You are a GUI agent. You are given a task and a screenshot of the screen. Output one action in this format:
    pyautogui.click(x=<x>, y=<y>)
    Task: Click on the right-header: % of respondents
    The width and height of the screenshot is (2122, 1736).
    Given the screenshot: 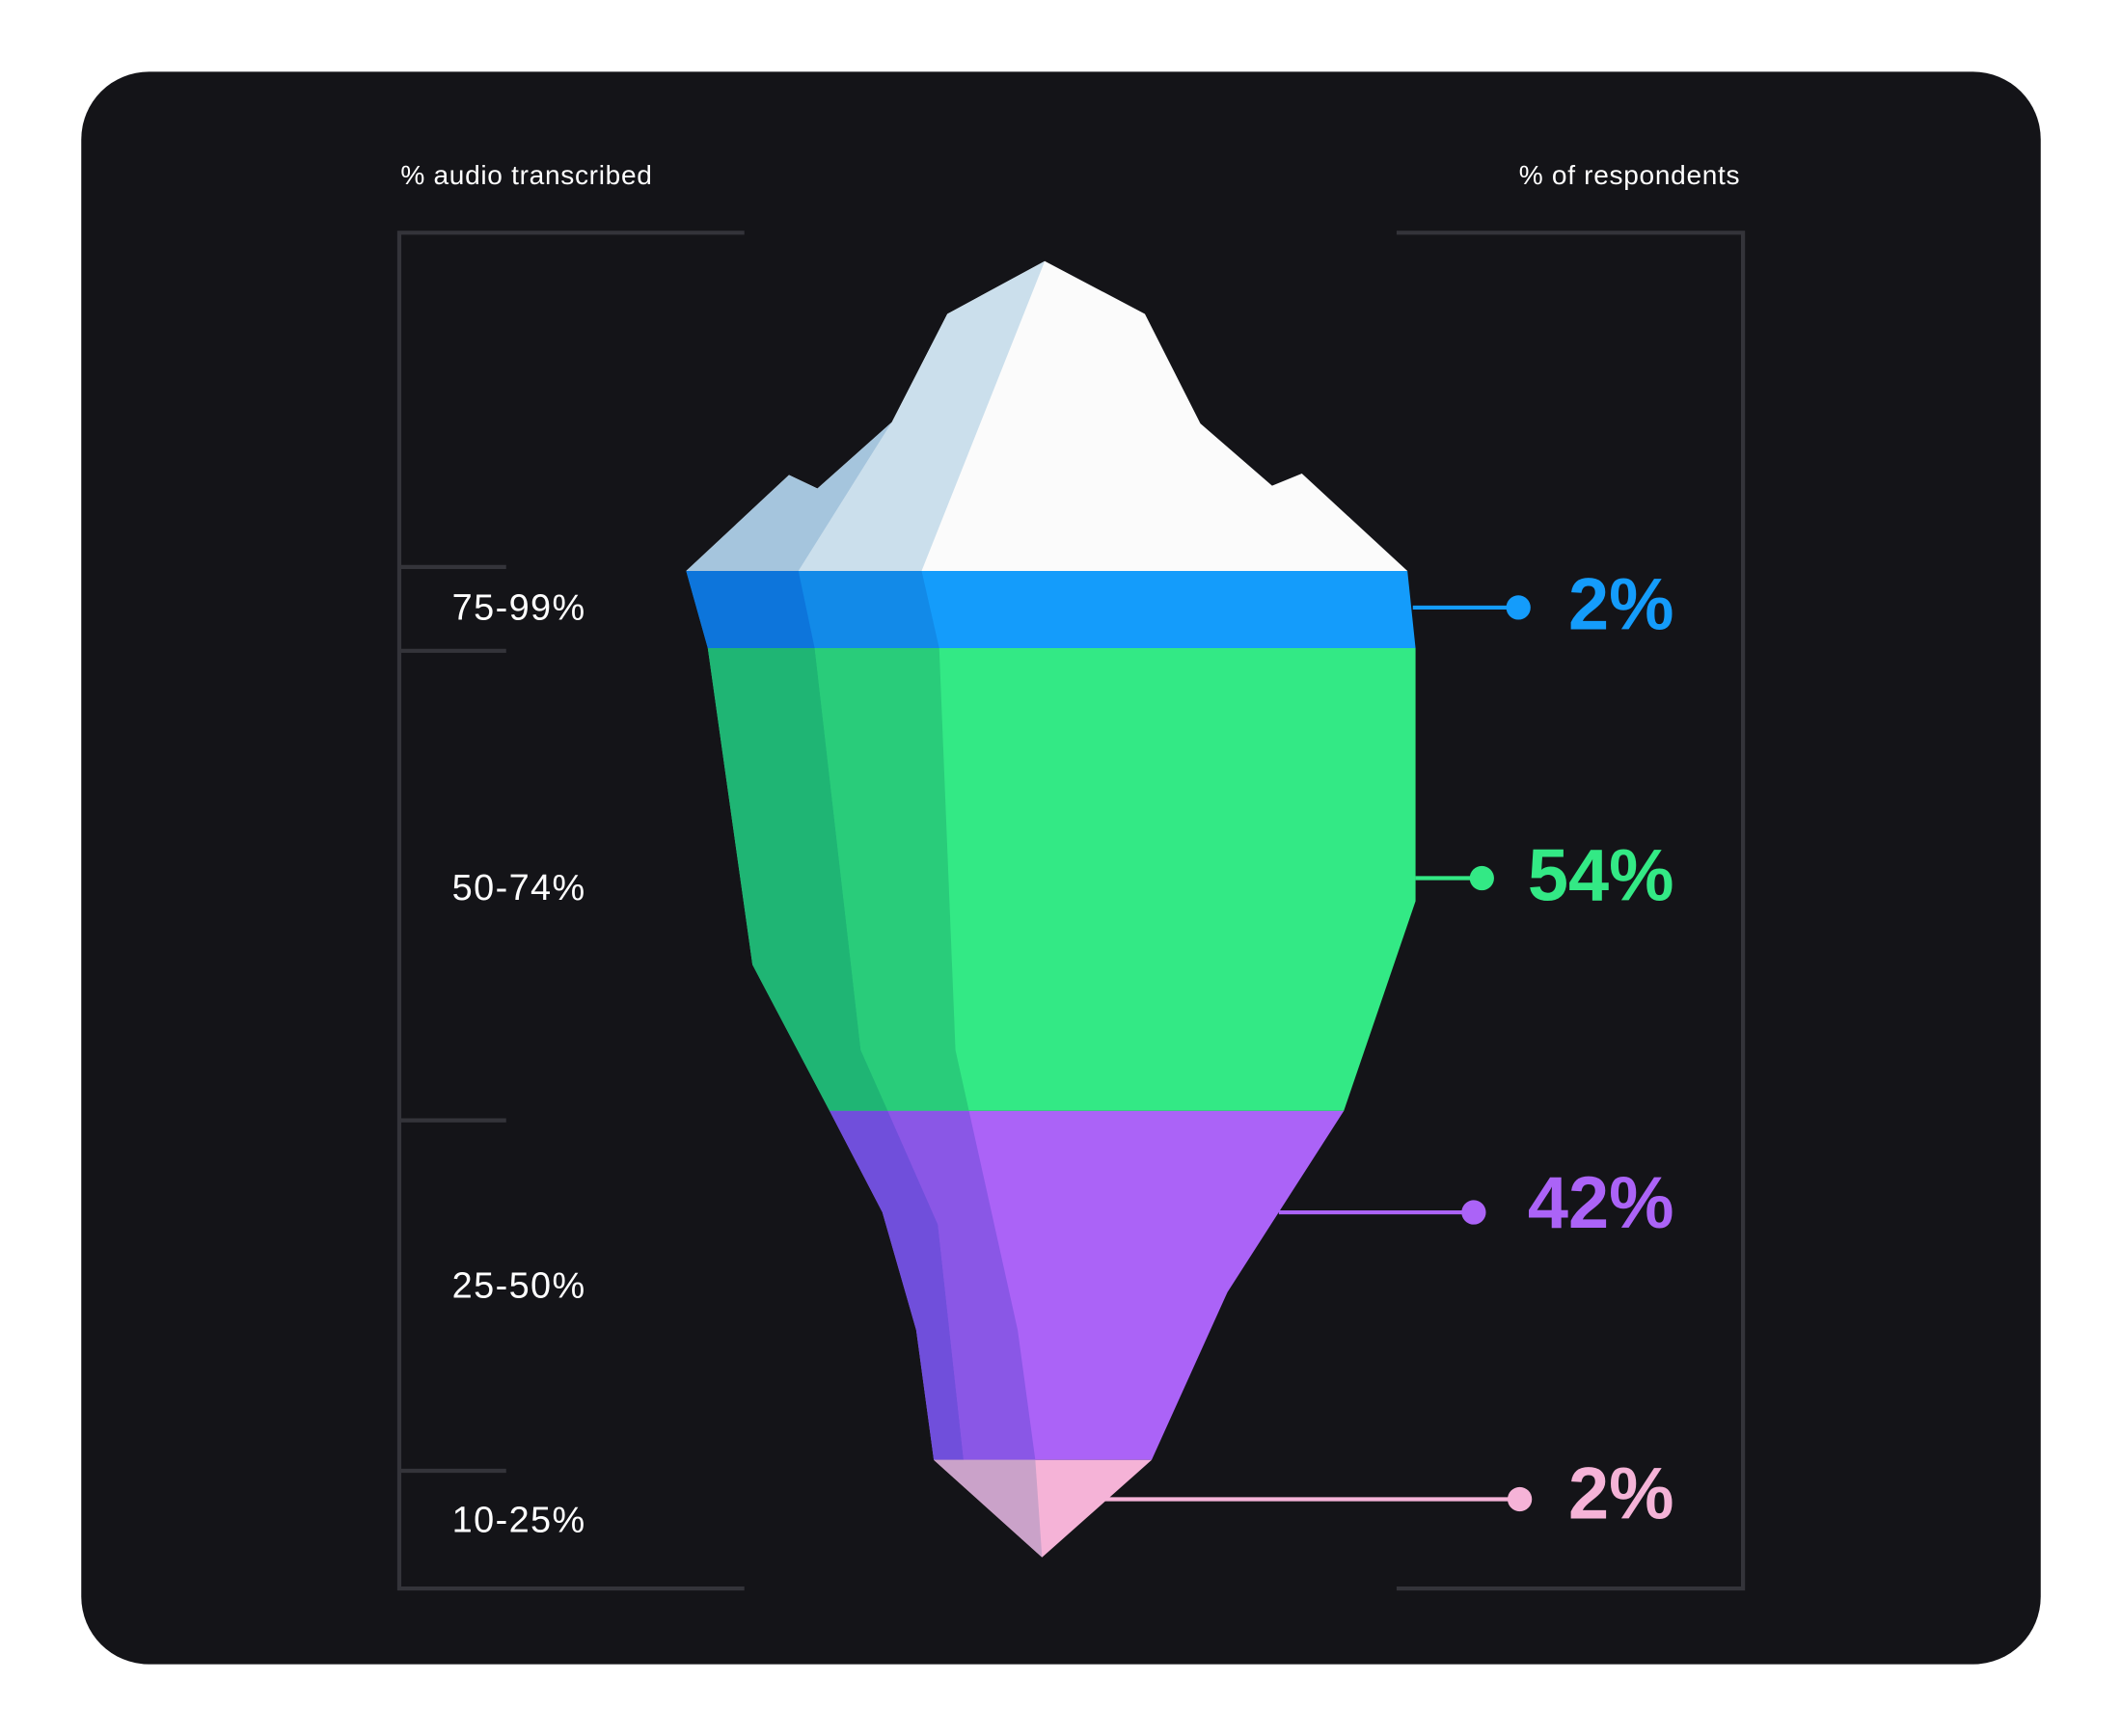 What is the action you would take?
    pyautogui.click(x=1630, y=175)
    